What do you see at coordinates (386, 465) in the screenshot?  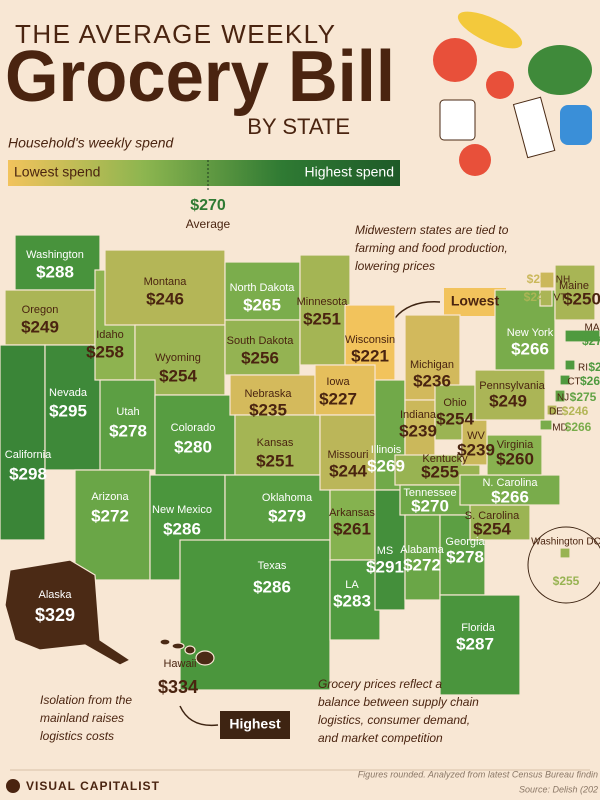 I see `state-value: $269` at bounding box center [386, 465].